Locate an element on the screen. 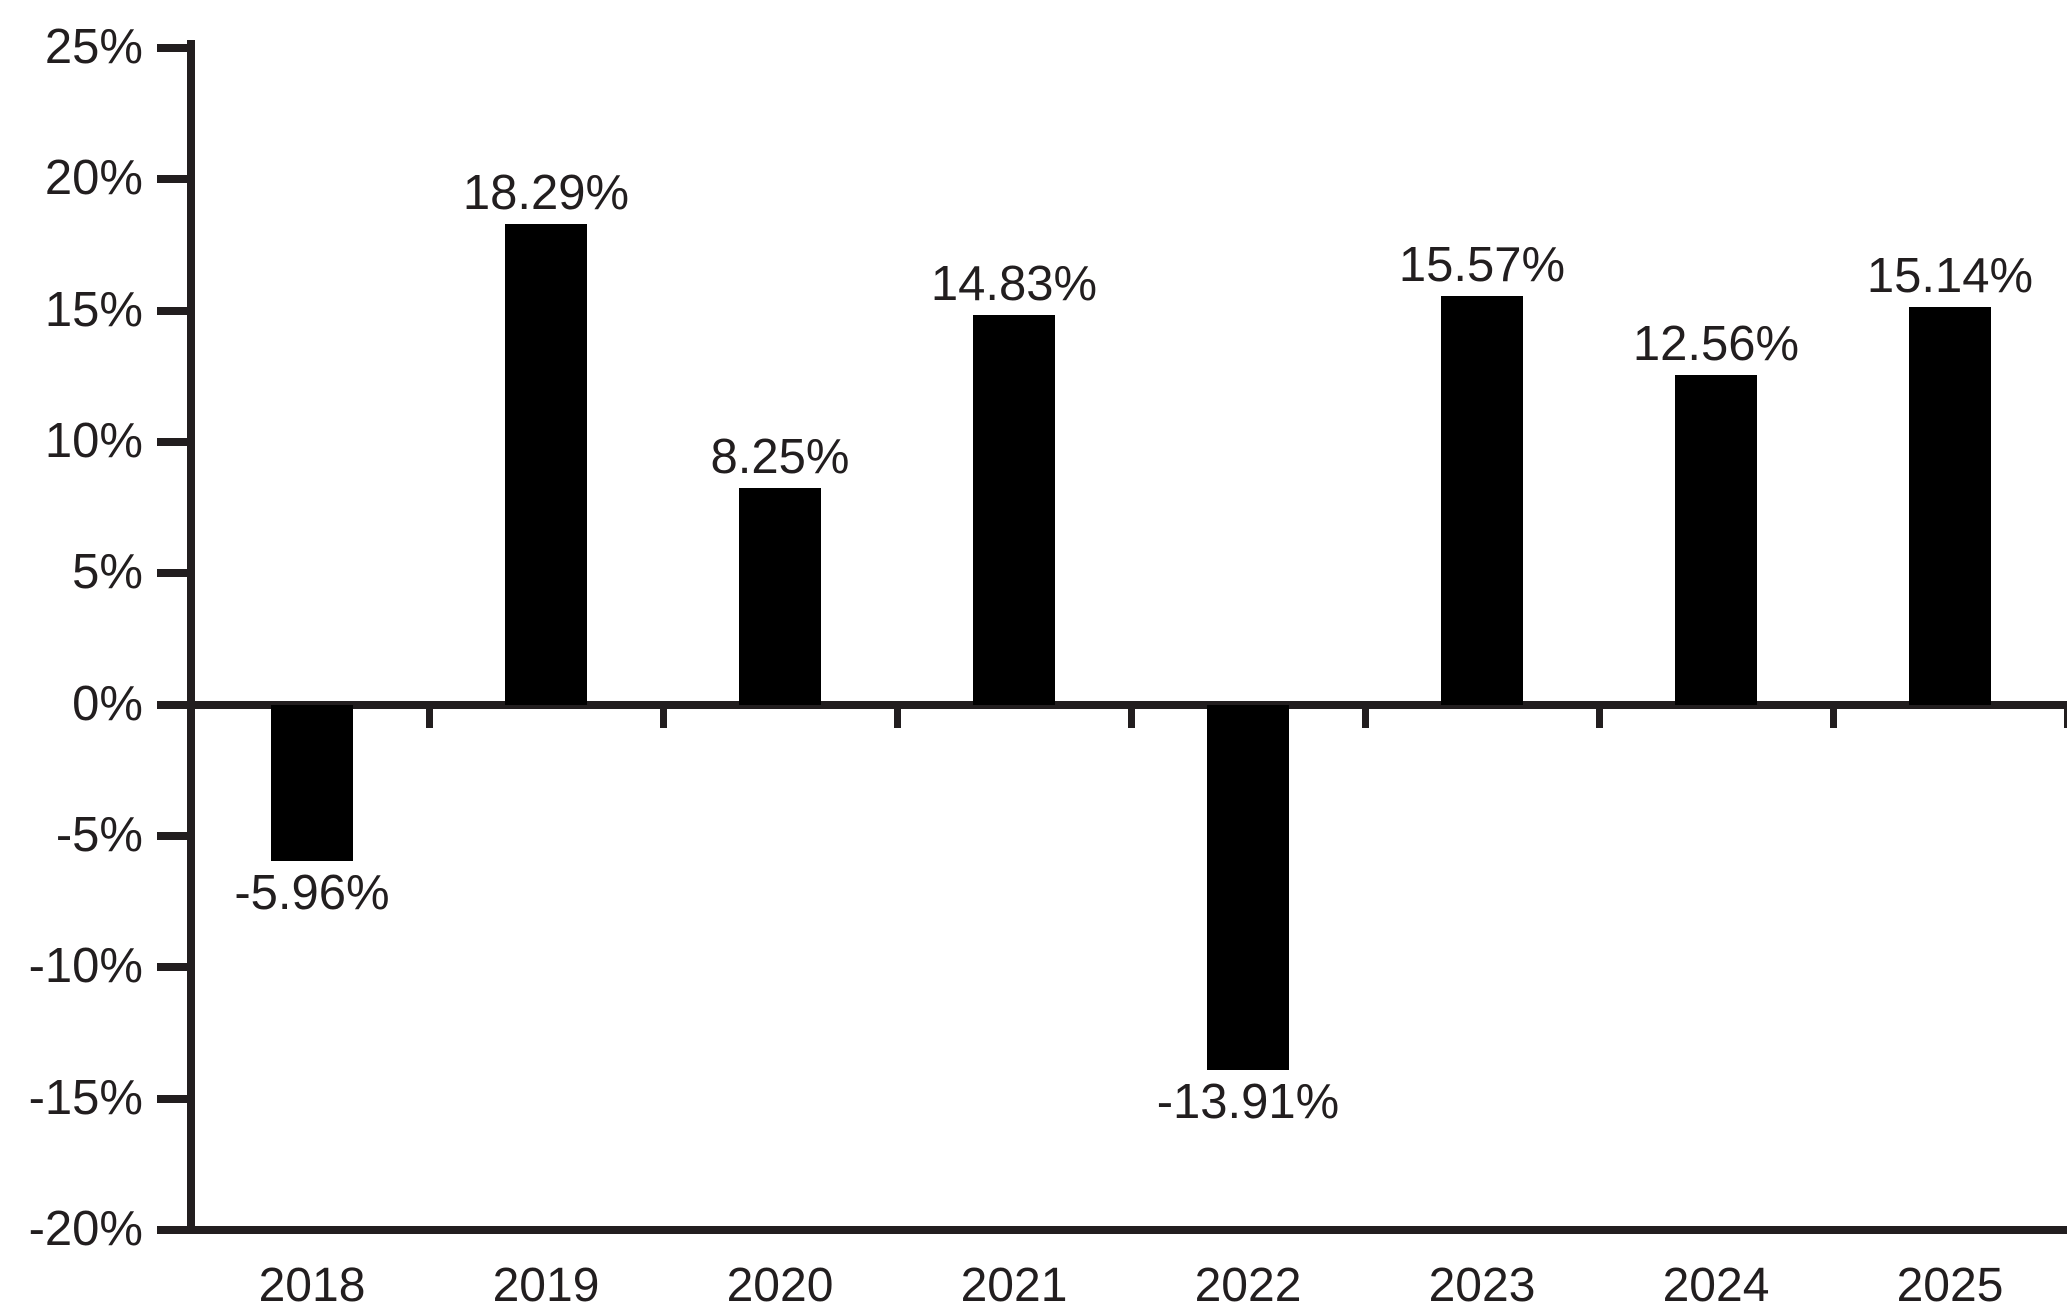 The height and width of the screenshot is (1308, 2067). bar-value-label: 14.83% is located at coordinates (1014, 284).